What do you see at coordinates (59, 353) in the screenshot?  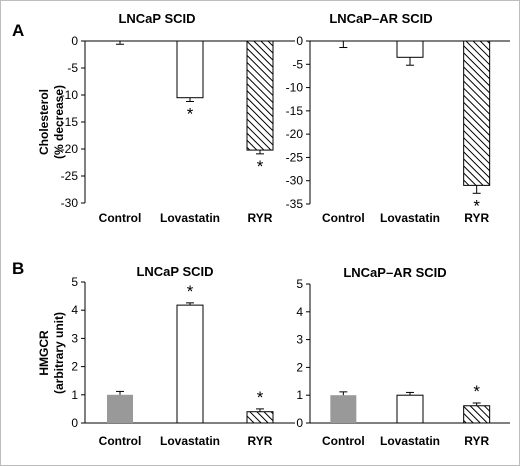 I see `y-axis-label: (arbitrary unit)` at bounding box center [59, 353].